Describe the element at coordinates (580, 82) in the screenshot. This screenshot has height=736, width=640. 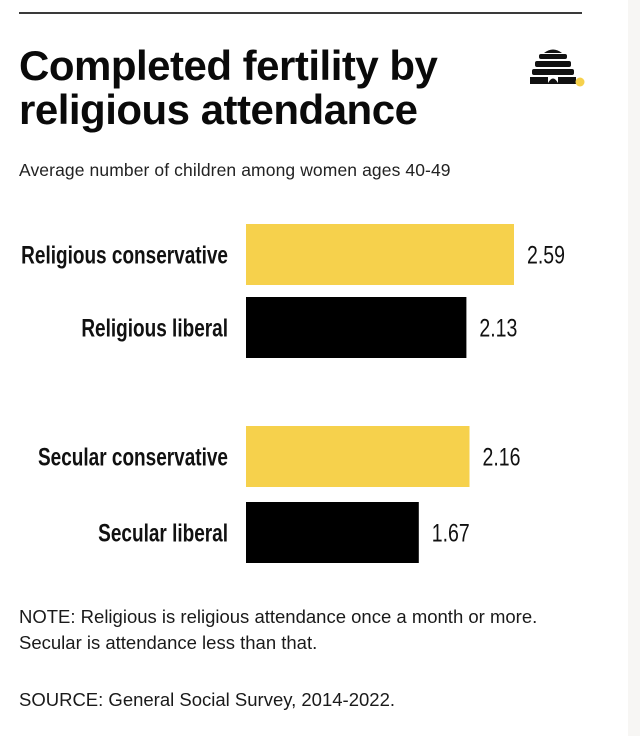
I see `logo-dot` at that location.